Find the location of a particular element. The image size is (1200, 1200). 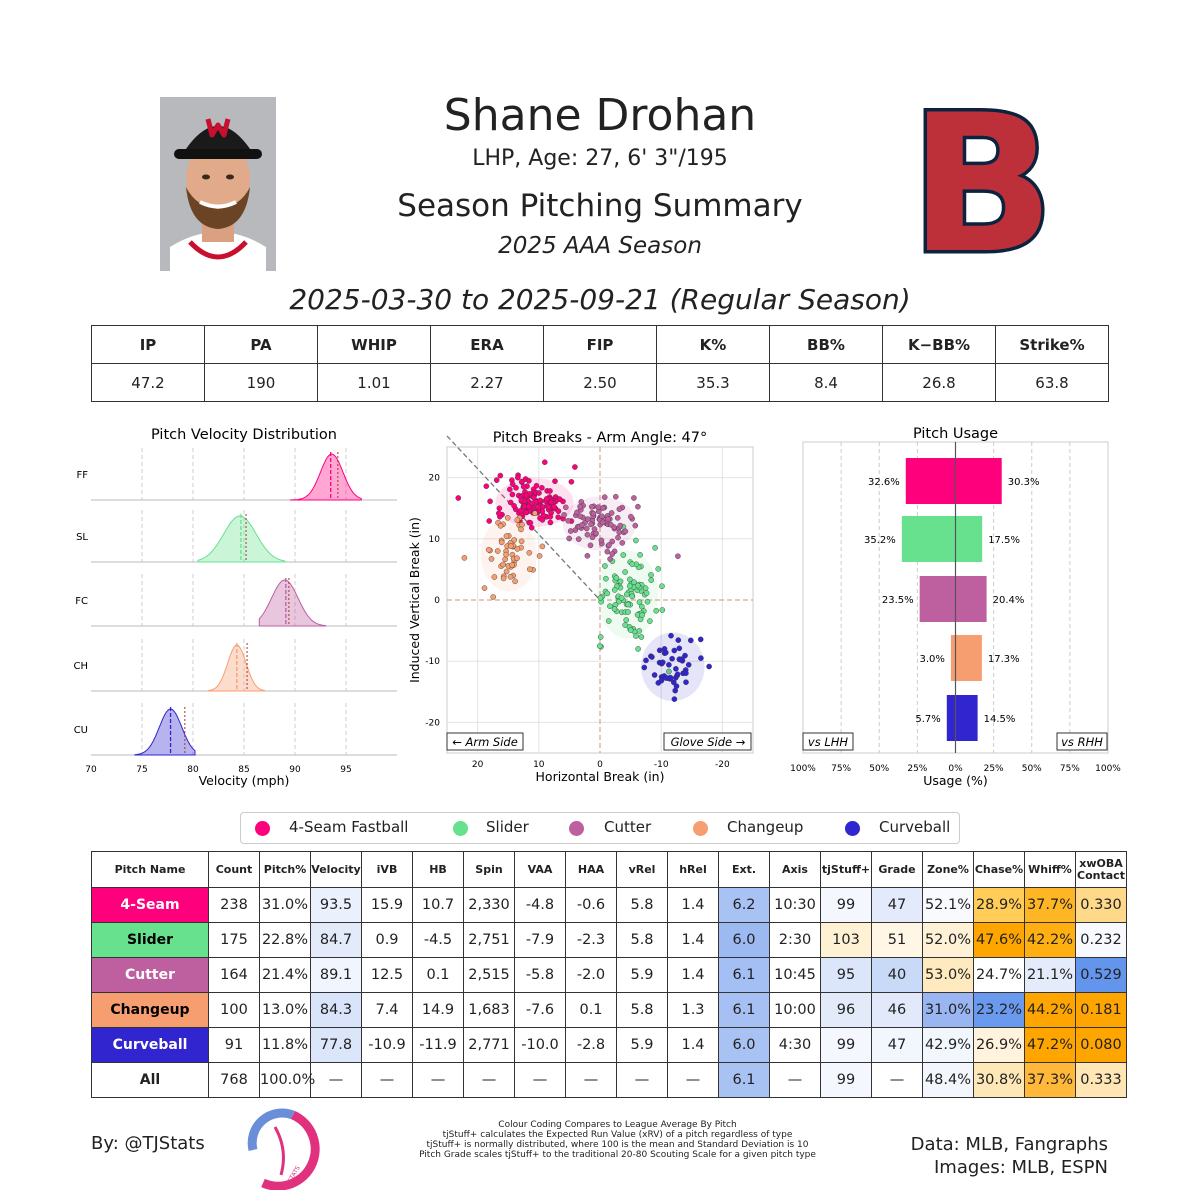

legend-marker-FF is located at coordinates (262, 828).